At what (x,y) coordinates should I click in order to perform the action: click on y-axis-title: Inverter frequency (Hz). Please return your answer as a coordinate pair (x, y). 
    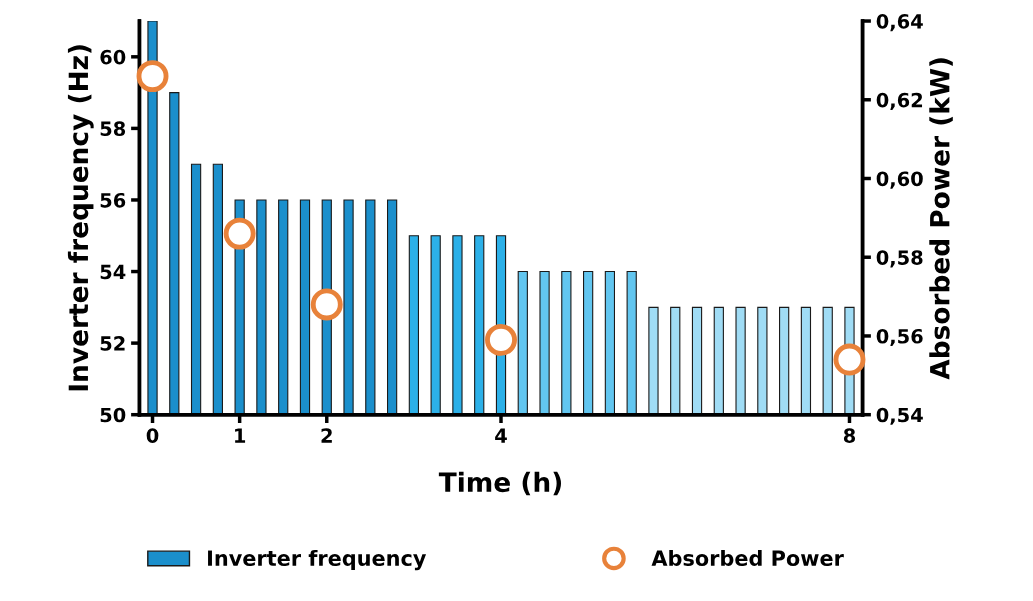
    Looking at the image, I should click on (80, 218).